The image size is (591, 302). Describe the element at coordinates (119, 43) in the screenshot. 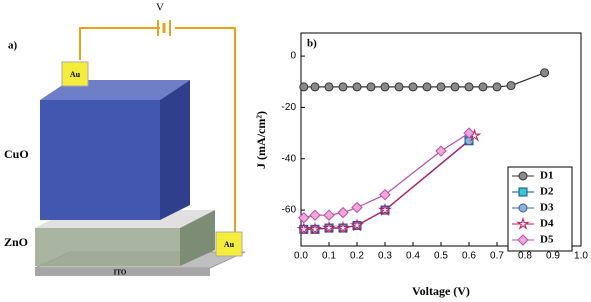

I see `wire` at that location.